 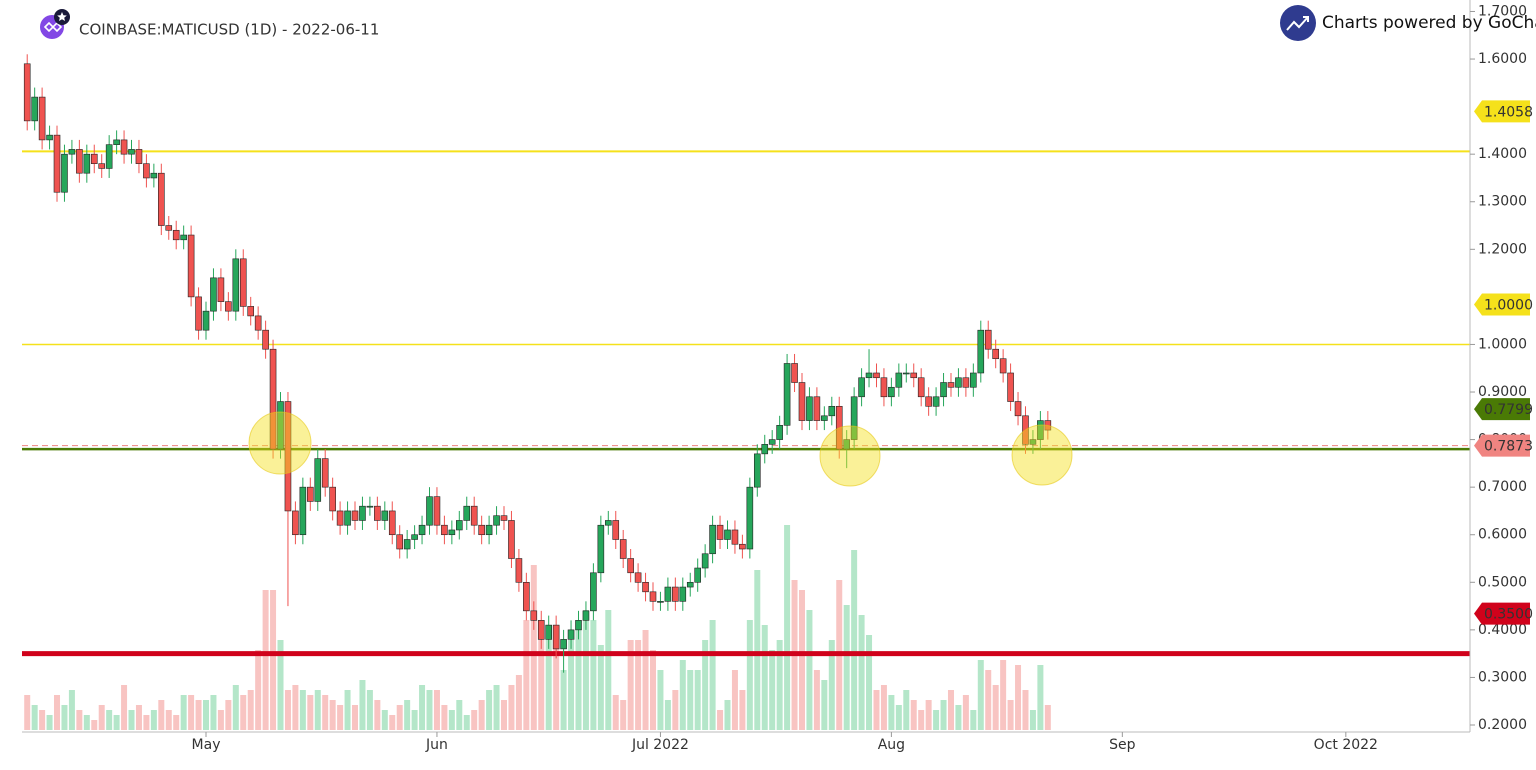 What do you see at coordinates (1502, 392) in the screenshot?
I see `y-tick-label: 0.9000` at bounding box center [1502, 392].